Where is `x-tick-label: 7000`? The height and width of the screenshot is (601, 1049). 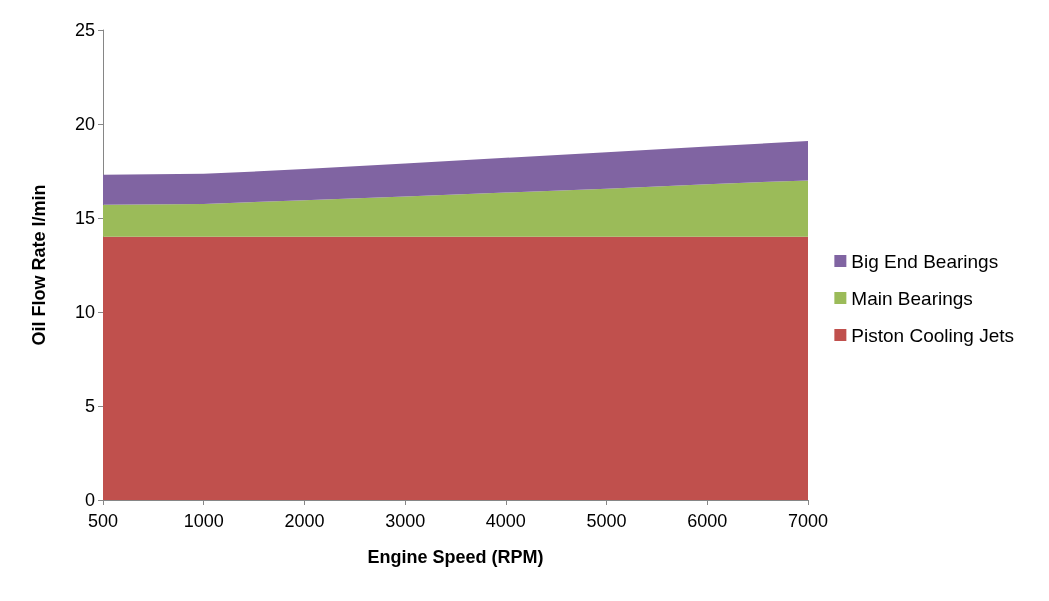
x-tick-label: 7000 is located at coordinates (808, 521).